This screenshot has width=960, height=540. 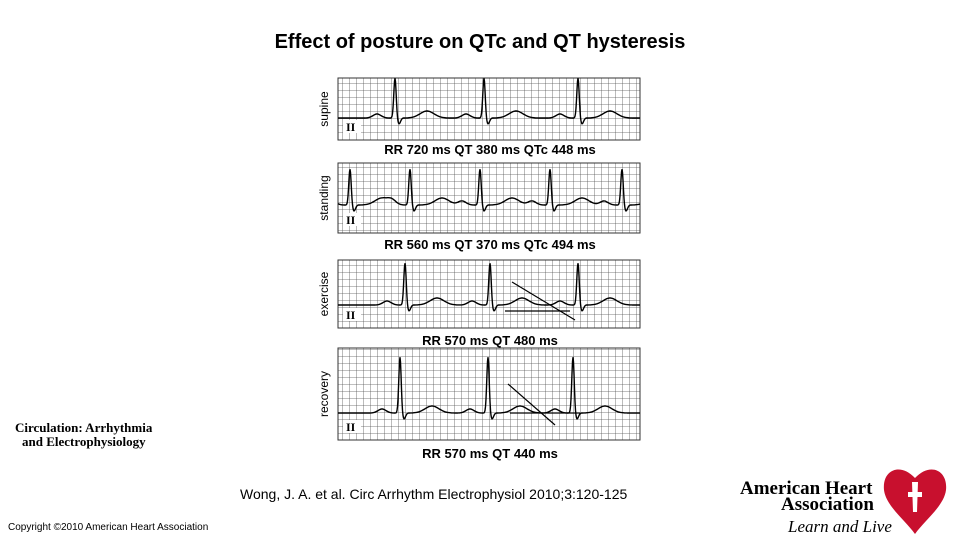 I want to click on logo-tagline: Learn and Live, so click(x=839, y=526).